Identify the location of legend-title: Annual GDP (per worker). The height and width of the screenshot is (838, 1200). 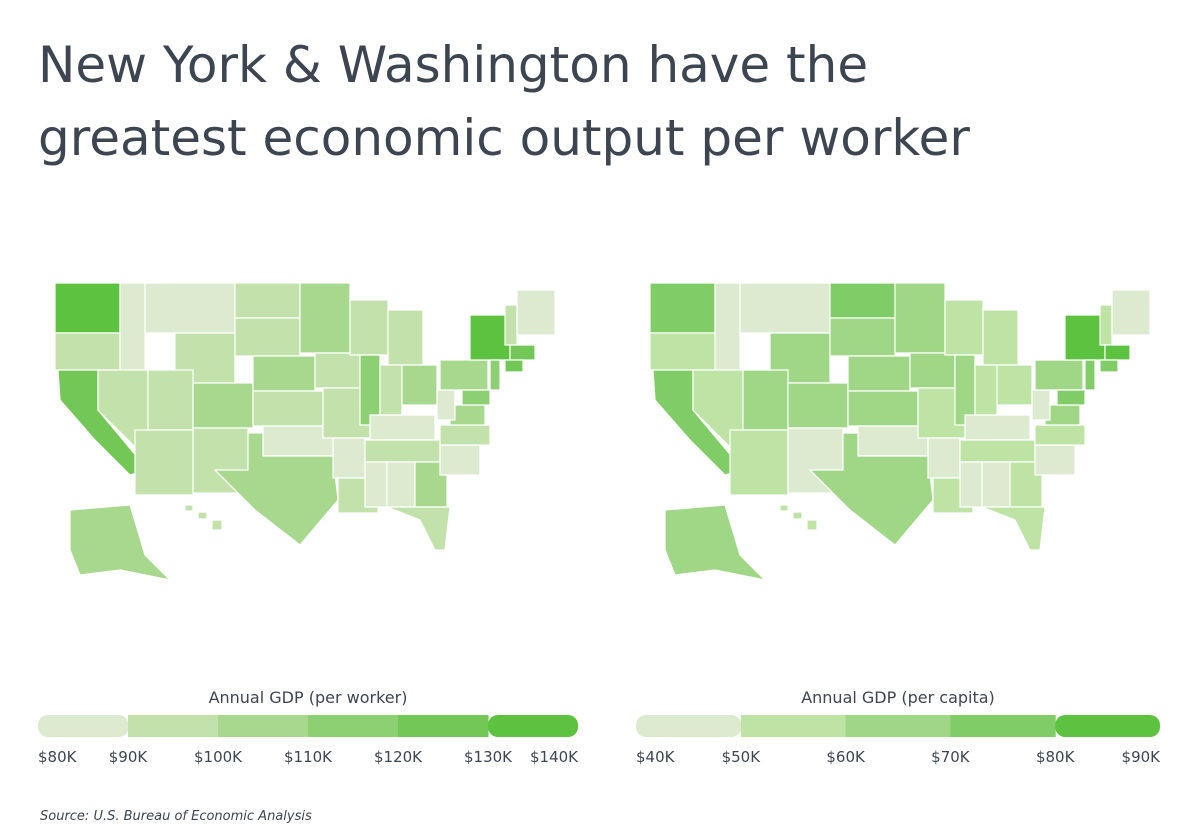
(308, 697).